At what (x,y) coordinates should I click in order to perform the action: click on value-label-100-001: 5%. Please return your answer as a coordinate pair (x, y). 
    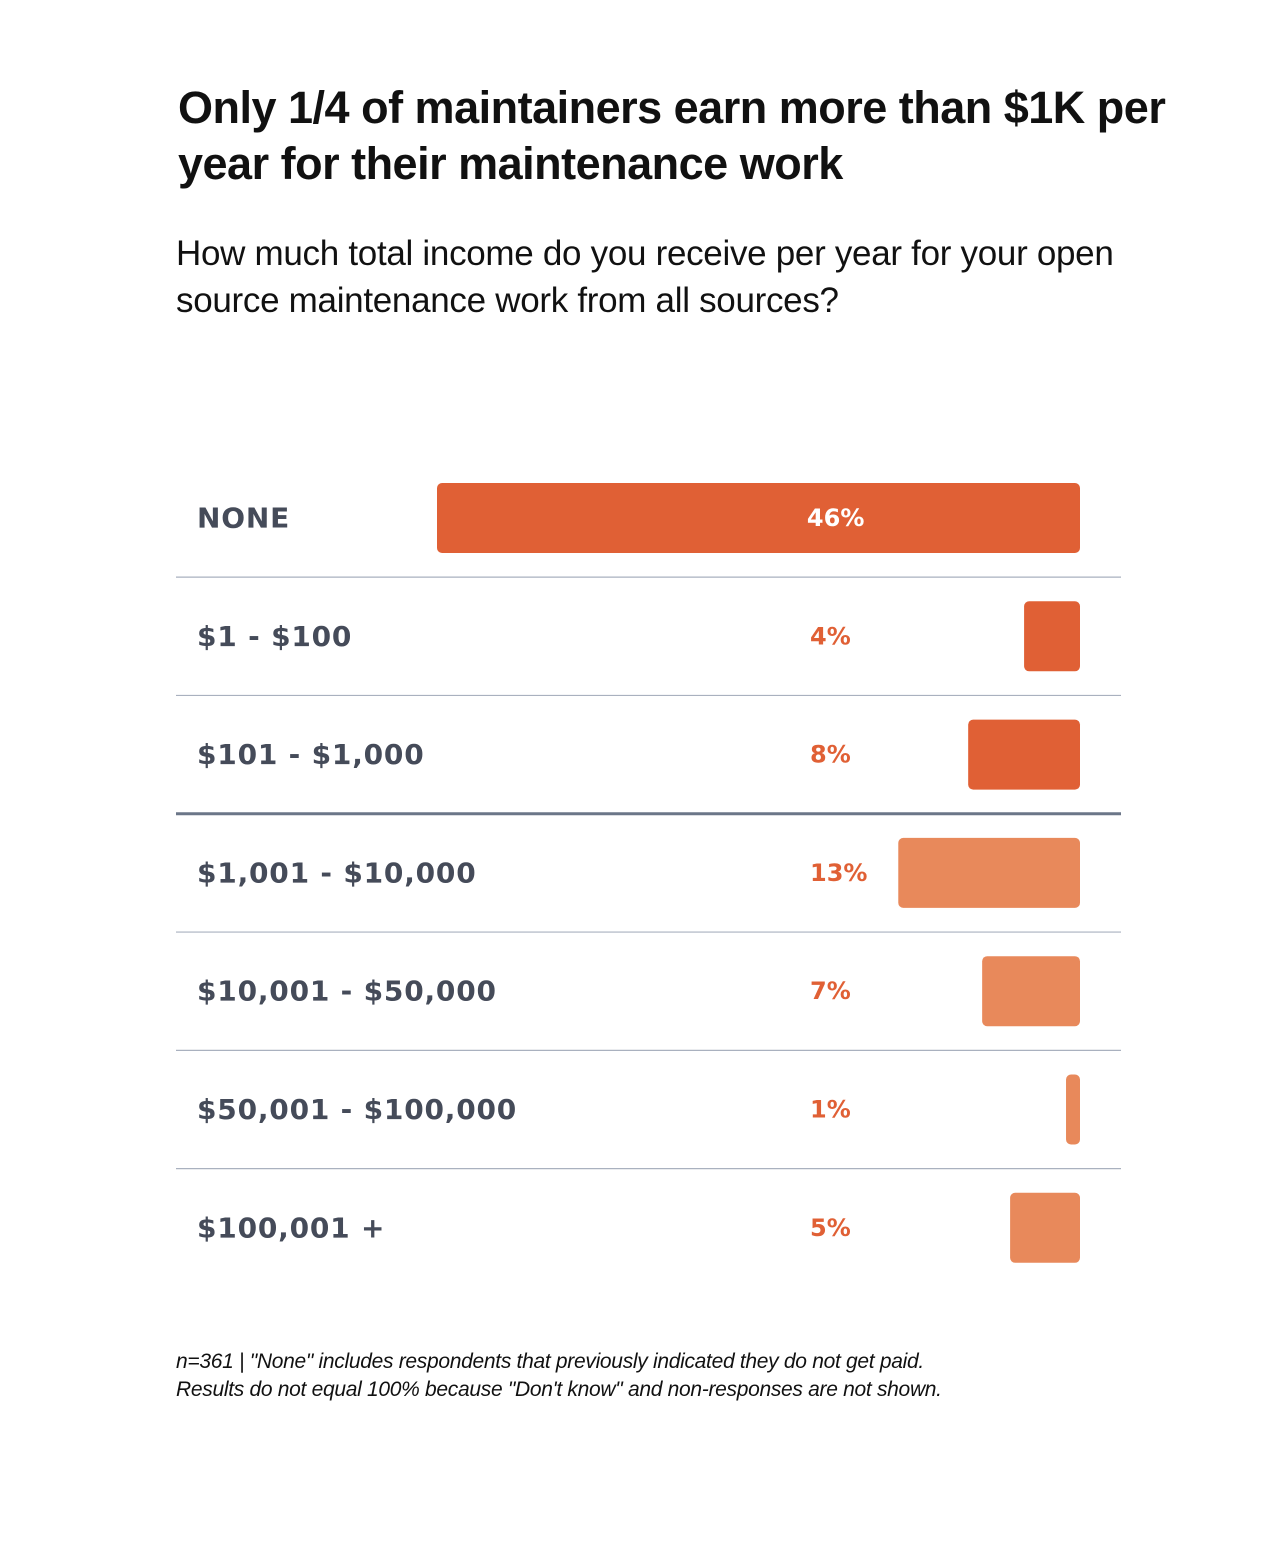
    Looking at the image, I should click on (830, 1228).